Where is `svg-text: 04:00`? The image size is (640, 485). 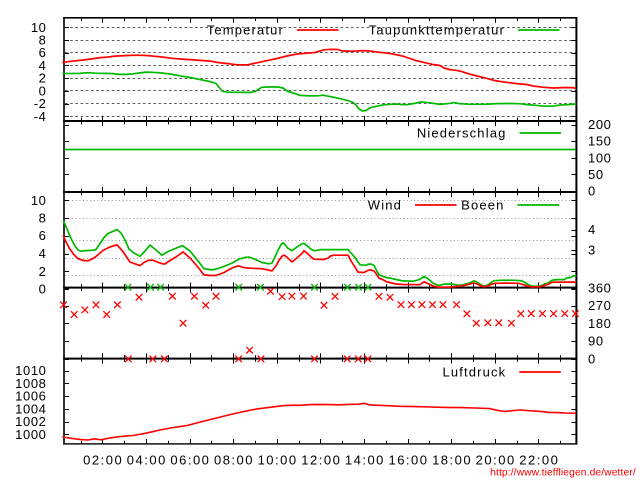
svg-text: 04:00 is located at coordinates (147, 459).